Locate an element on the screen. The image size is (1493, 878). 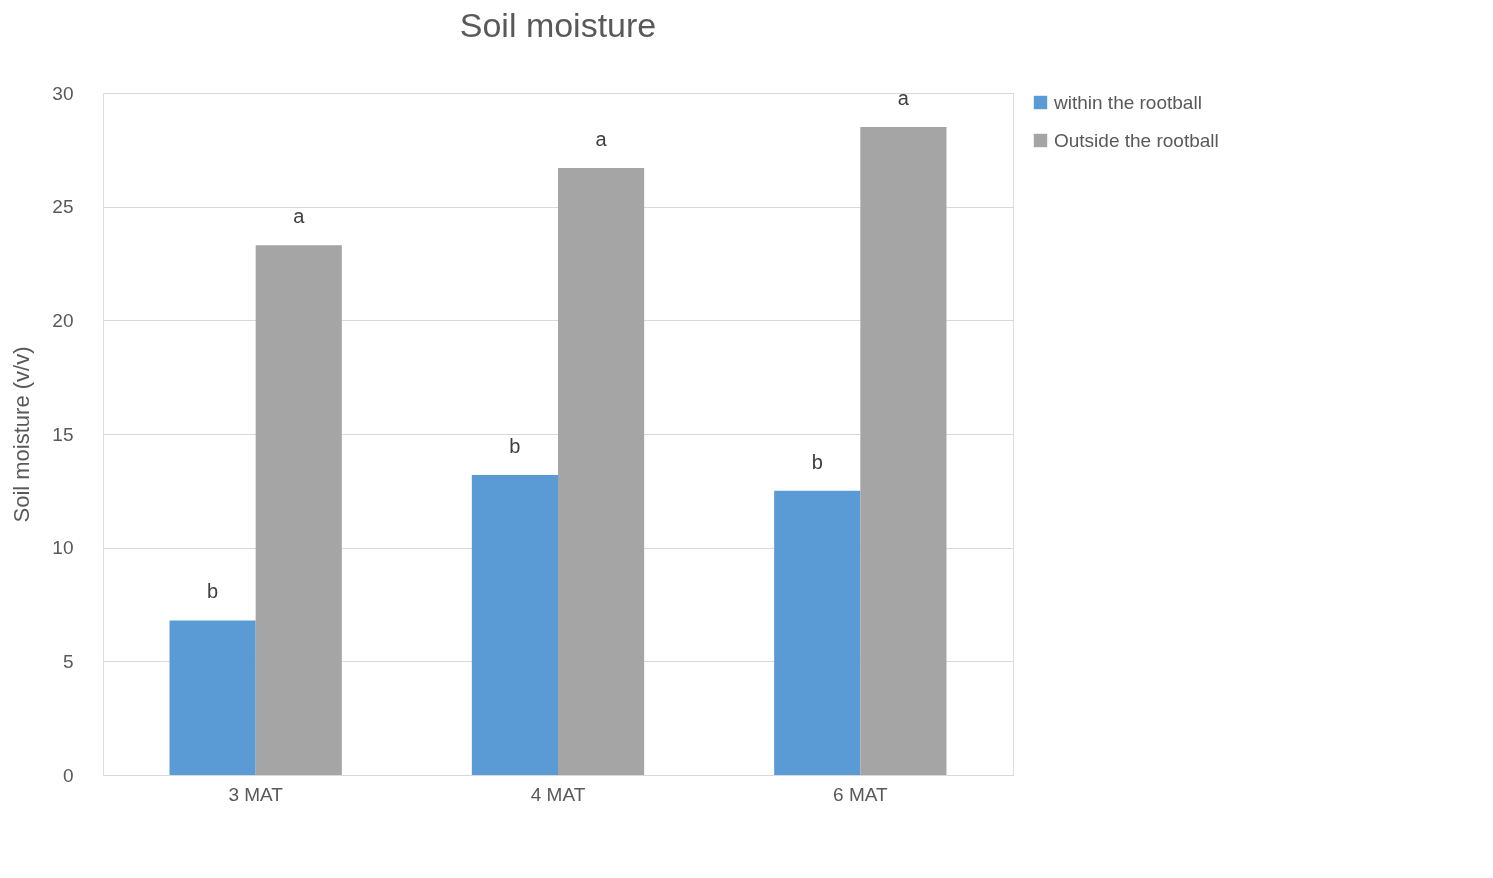
y-tick-label: 0 is located at coordinates (68, 775).